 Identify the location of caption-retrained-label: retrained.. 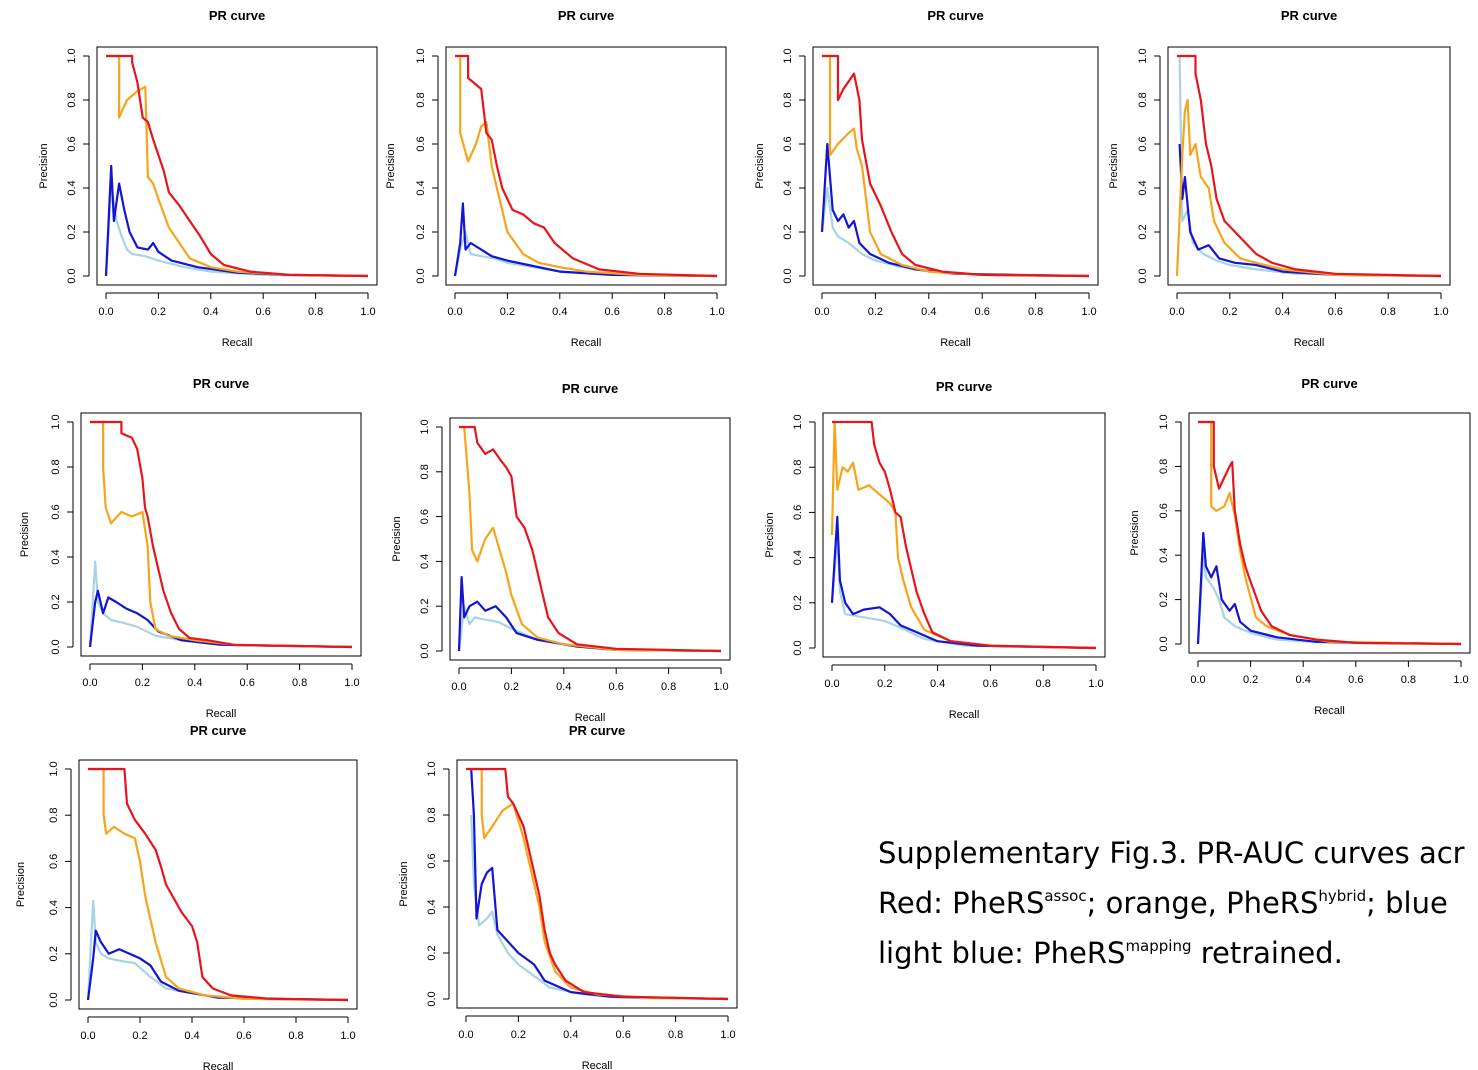
(1267, 953).